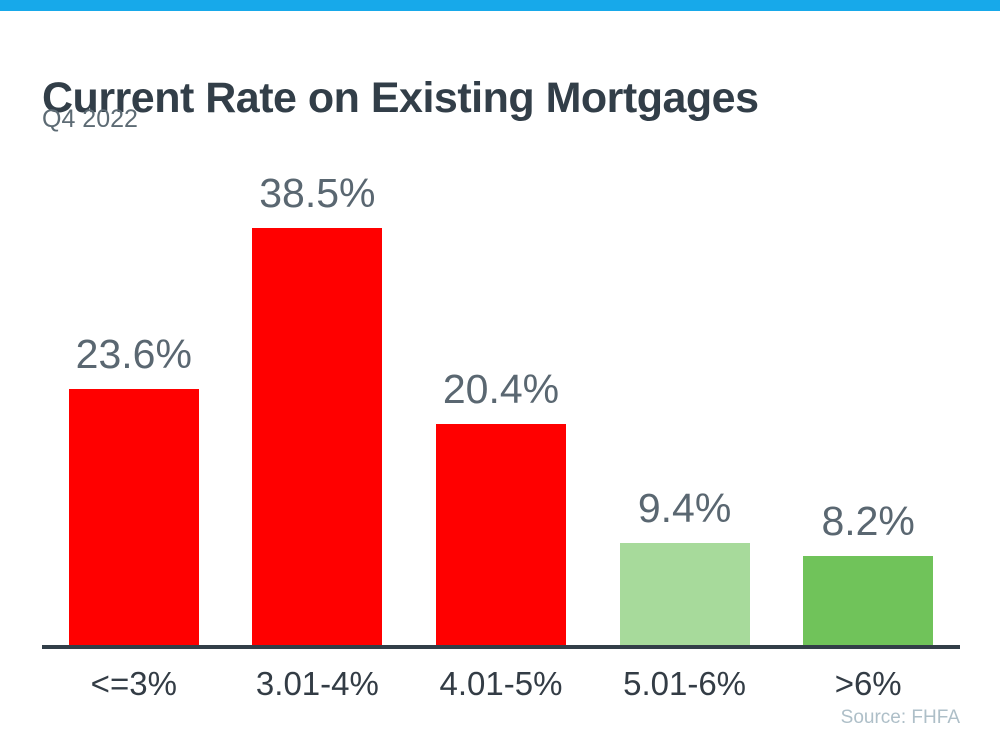 Image resolution: width=1000 pixels, height=750 pixels. I want to click on bar-column: 8.2%, so click(868, 408).